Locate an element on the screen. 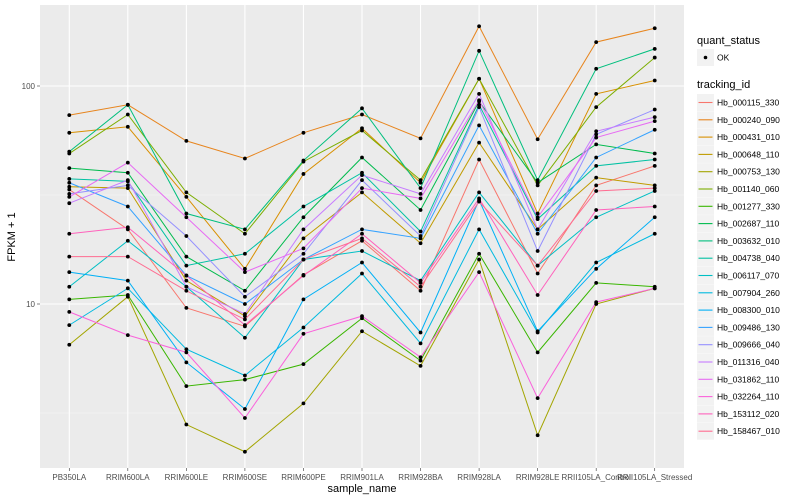 This screenshot has height=500, width=800. legend-label: Hb_000115_330 is located at coordinates (748, 103).